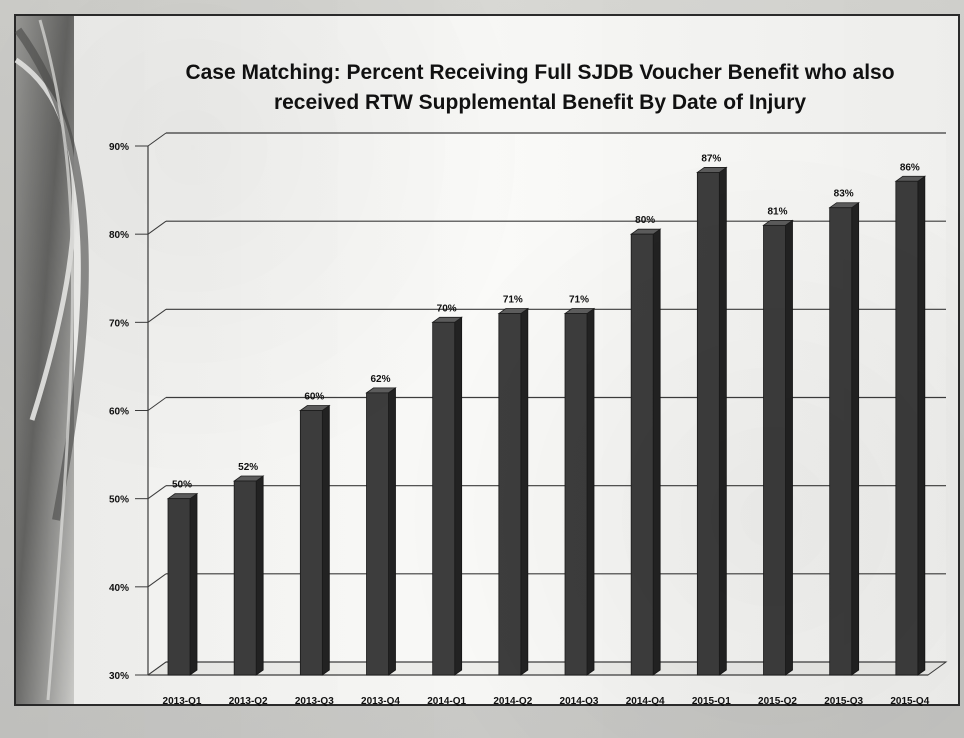 The width and height of the screenshot is (964, 738). What do you see at coordinates (119, 147) in the screenshot?
I see `y-tick-label: 90%` at bounding box center [119, 147].